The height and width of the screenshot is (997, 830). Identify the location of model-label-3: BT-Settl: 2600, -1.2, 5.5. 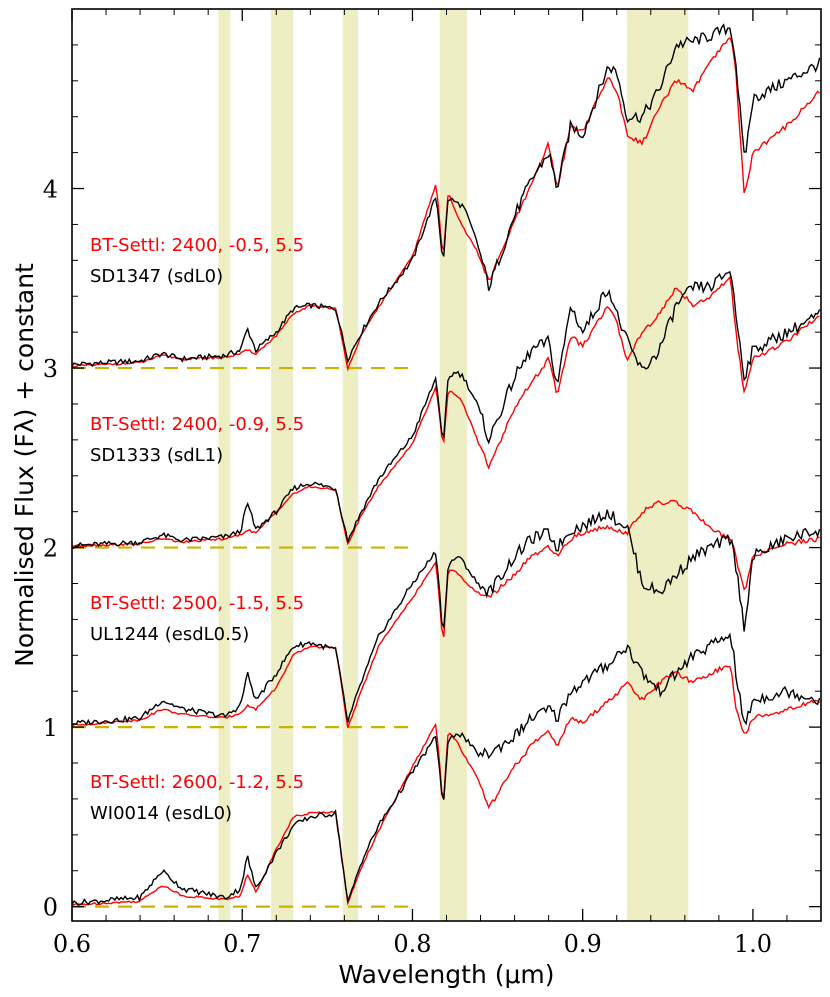
(197, 782).